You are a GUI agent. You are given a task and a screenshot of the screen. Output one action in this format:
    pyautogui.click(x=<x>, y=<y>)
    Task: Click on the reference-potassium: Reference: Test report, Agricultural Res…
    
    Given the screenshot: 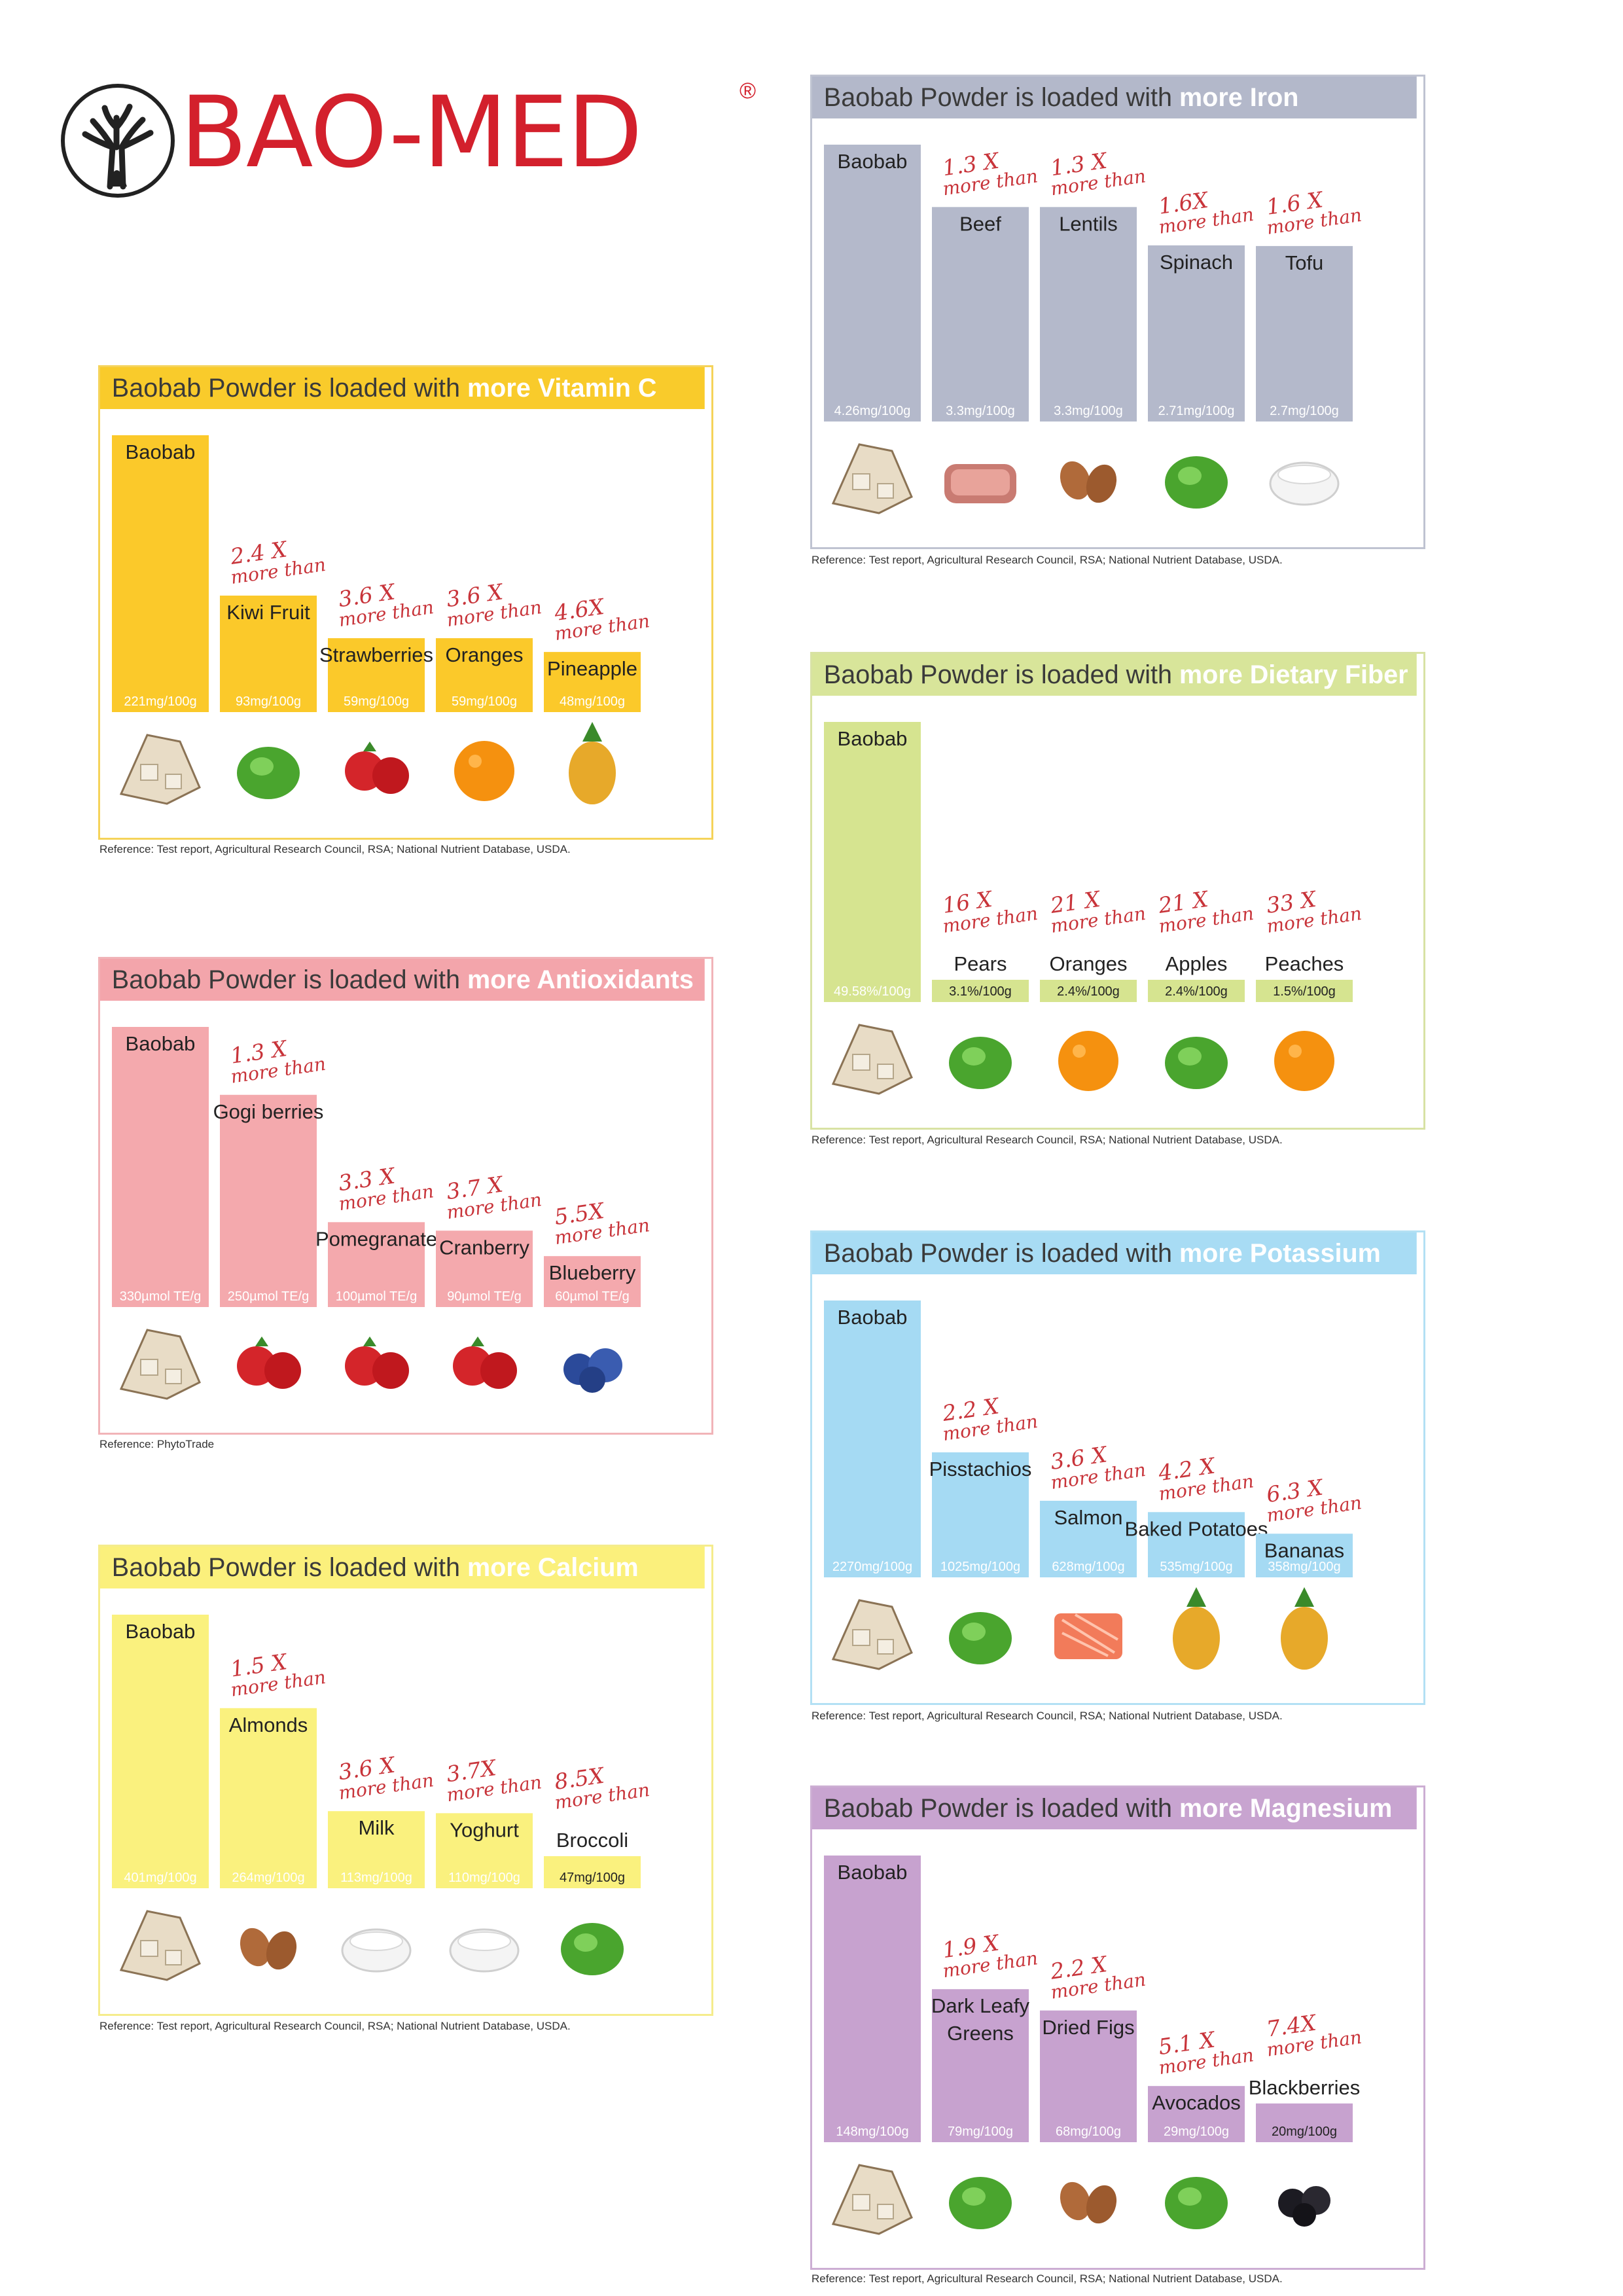 What is the action you would take?
    pyautogui.click(x=1047, y=1716)
    